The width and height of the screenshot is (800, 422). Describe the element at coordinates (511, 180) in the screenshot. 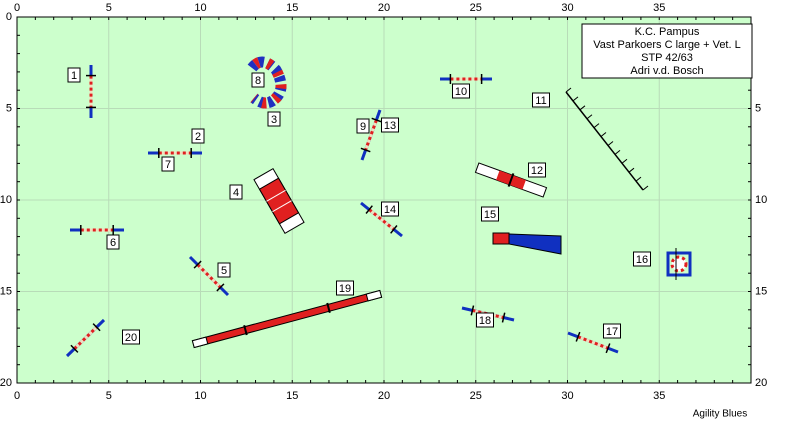

I see `seesaw` at that location.